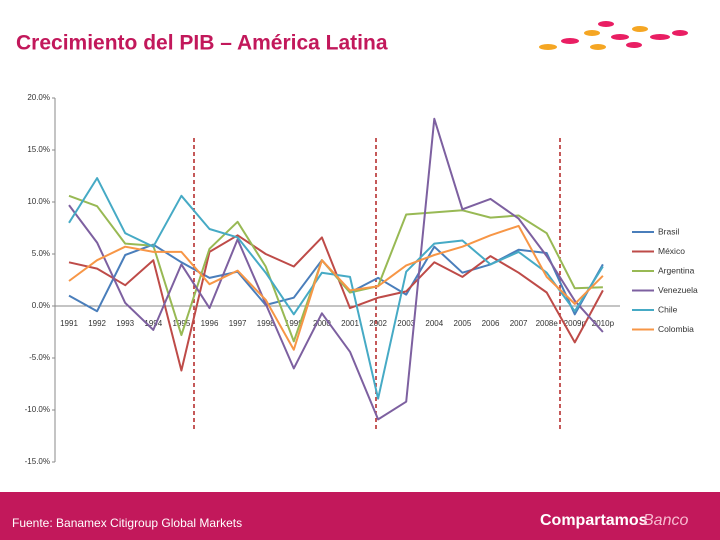 This screenshot has width=720, height=540. Describe the element at coordinates (434, 323) in the screenshot. I see `x-tick-label: 2004` at that location.